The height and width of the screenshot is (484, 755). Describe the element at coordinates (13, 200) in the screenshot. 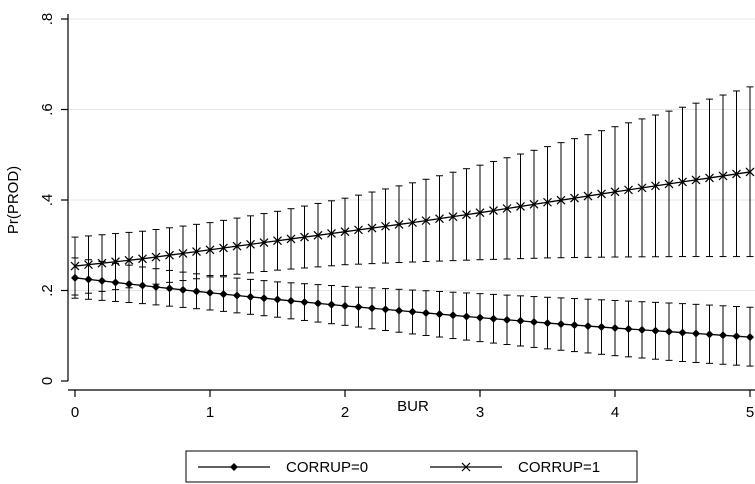

I see `y-axis-title: Pr(PROD)` at that location.